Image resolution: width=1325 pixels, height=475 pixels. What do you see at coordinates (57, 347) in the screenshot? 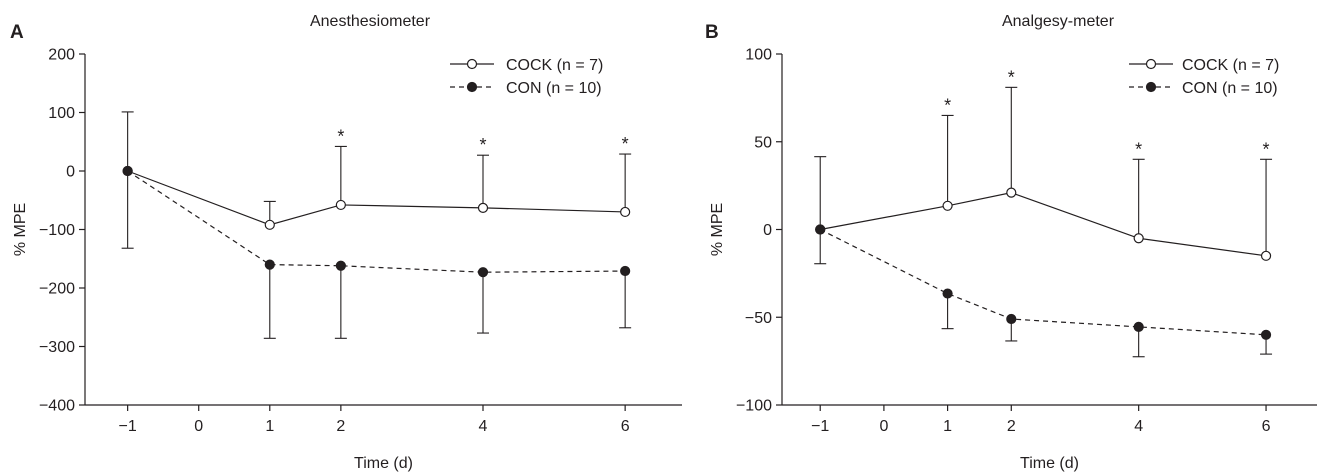
I see `y-tick-label: −300` at bounding box center [57, 347].